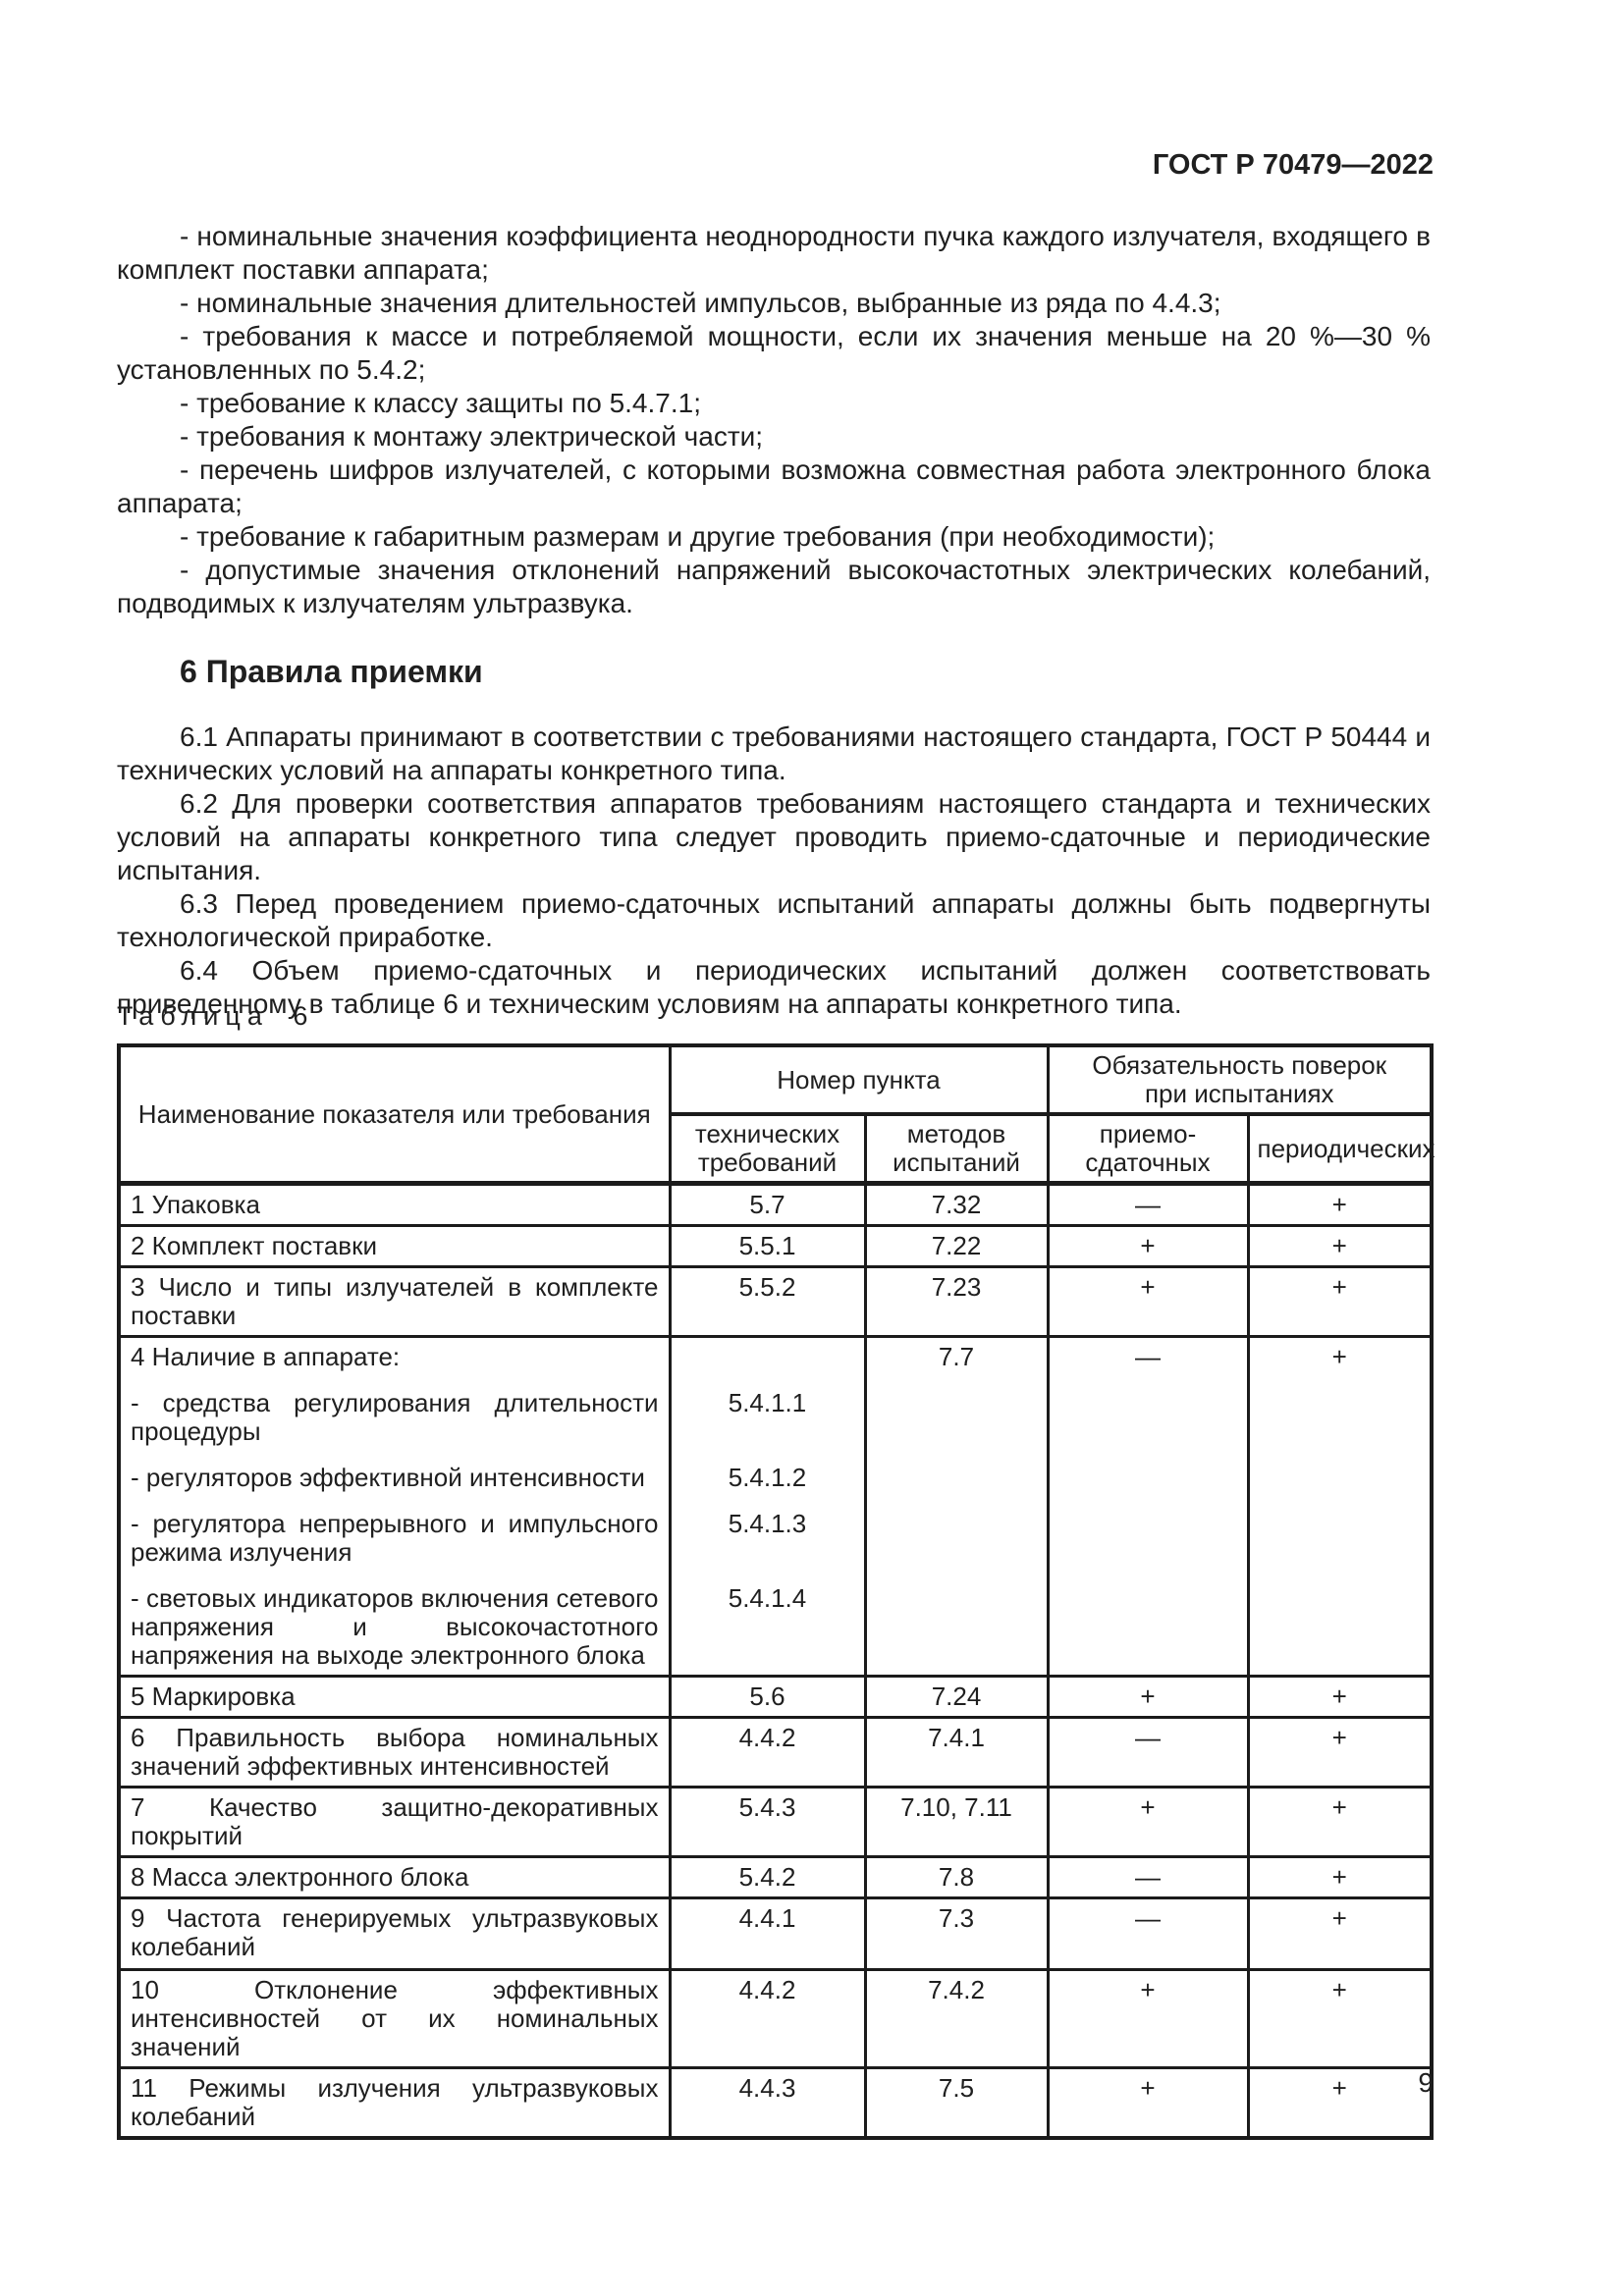 Image resolution: width=1624 pixels, height=2296 pixels. I want to click on col-tech-requirements: технических требований, so click(767, 1148).